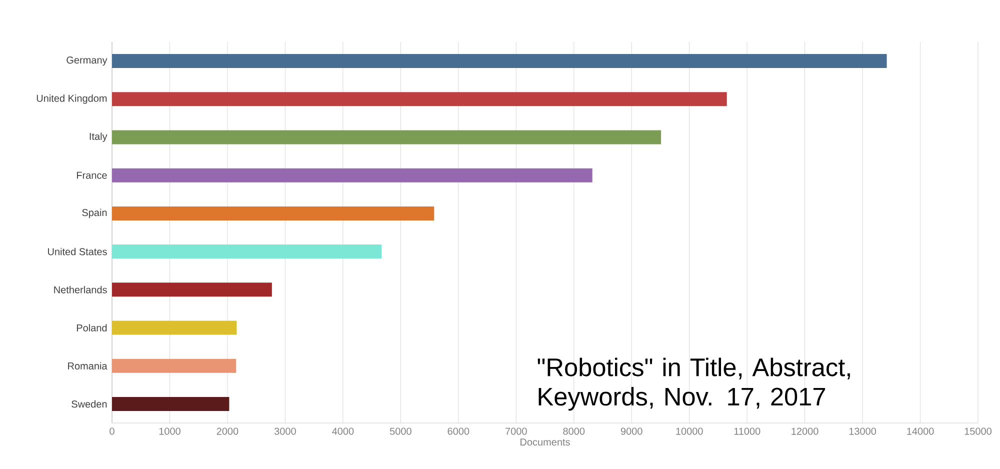  I want to click on y-tick-label: Poland, so click(91, 328).